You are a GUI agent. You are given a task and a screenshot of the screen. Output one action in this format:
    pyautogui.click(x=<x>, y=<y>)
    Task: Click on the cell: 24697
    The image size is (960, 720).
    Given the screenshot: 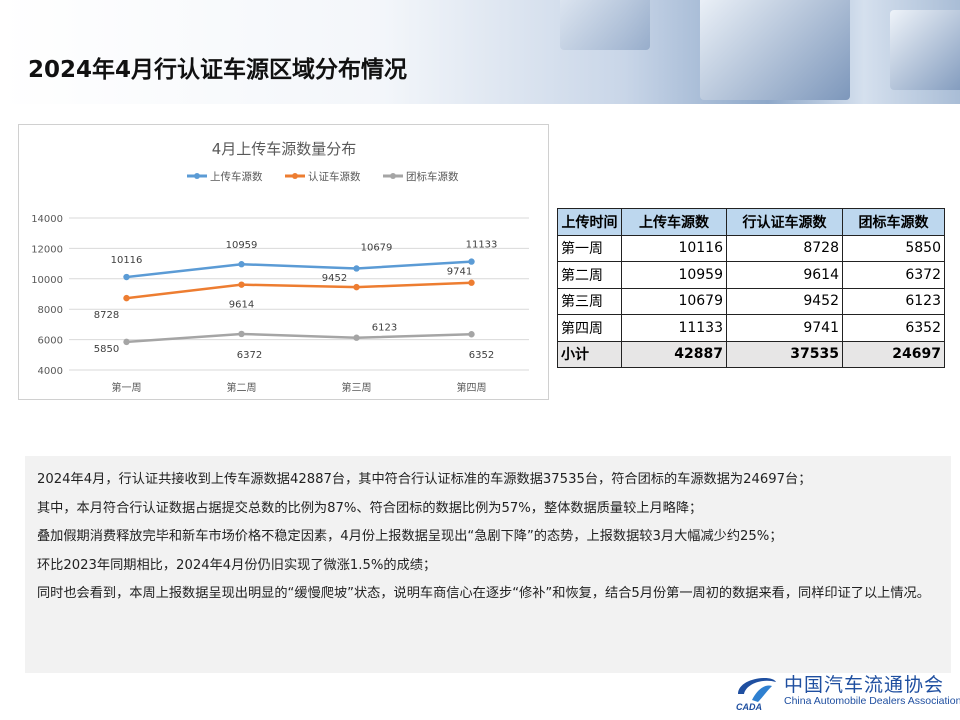 What is the action you would take?
    pyautogui.click(x=893, y=354)
    